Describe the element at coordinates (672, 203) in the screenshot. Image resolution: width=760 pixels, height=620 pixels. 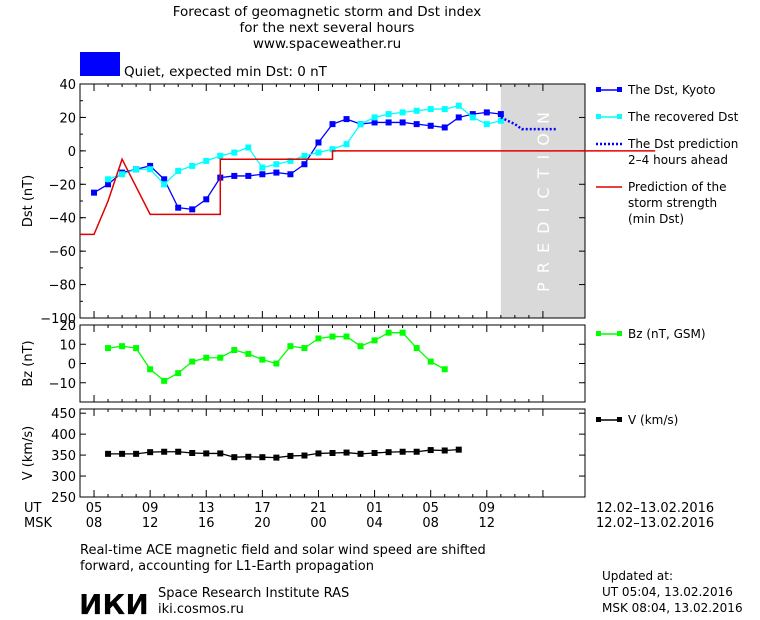
I see `legend-label: storm strength` at that location.